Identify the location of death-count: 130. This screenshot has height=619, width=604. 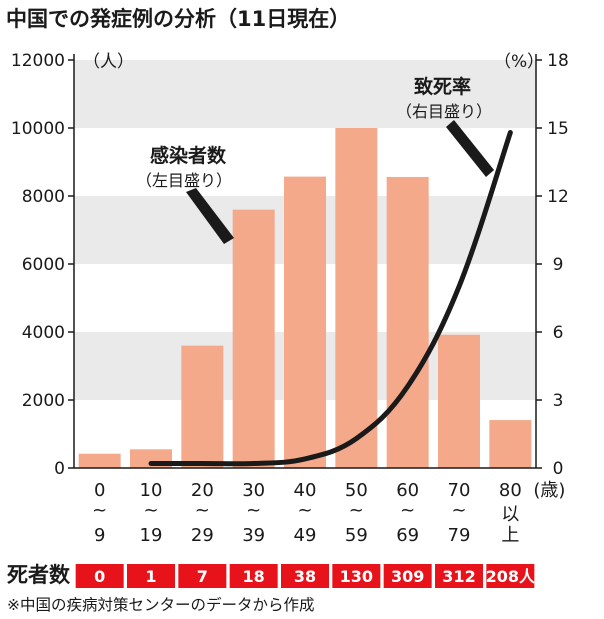
(356, 576).